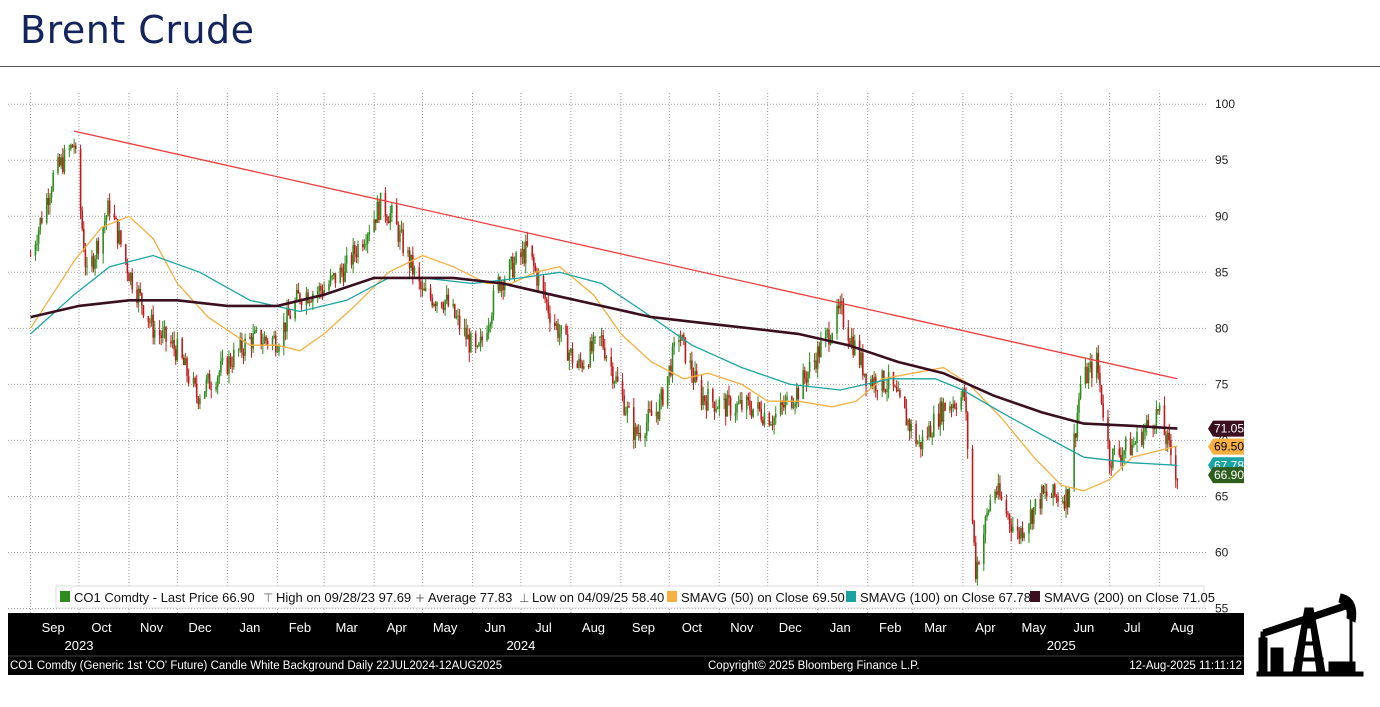 This screenshot has height=707, width=1380. I want to click on y-tick-label: 100, so click(1225, 104).